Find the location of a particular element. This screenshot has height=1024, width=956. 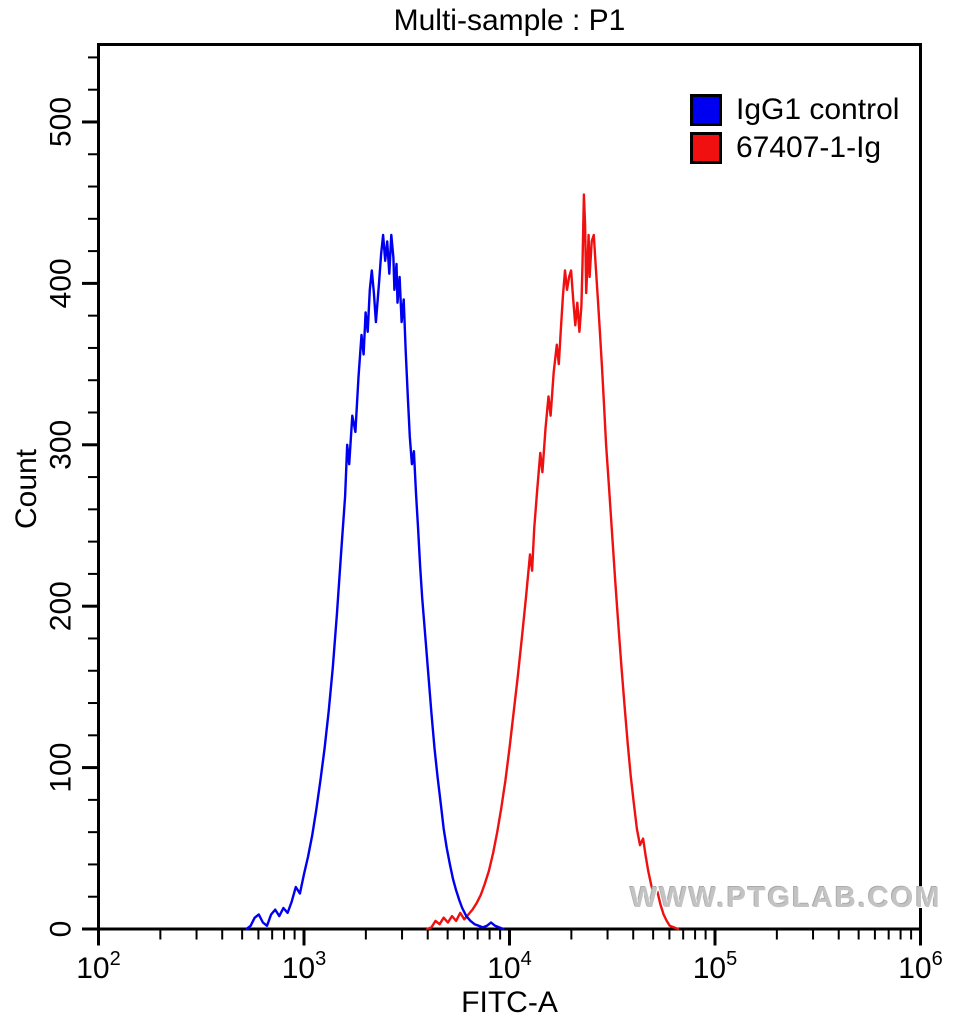

y-tick-label: 500 is located at coordinates (61, 122).